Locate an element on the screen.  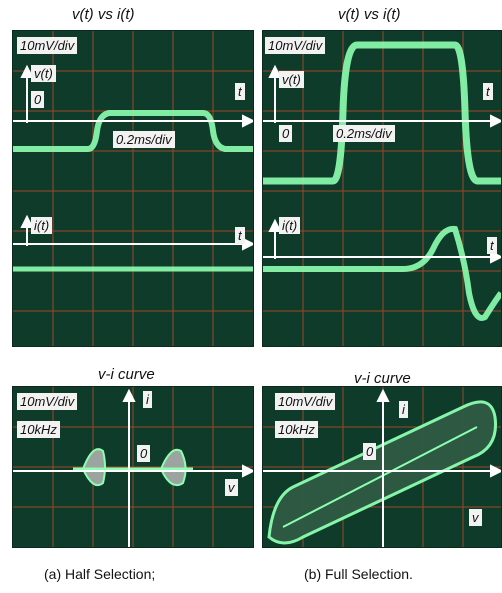
caption-a: (a) Half Selection; is located at coordinates (100, 574).